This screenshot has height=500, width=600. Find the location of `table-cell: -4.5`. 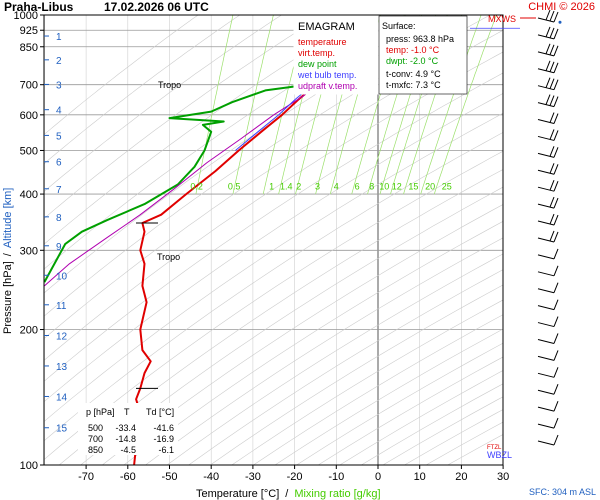

table-cell: -4.5 is located at coordinates (128, 450).